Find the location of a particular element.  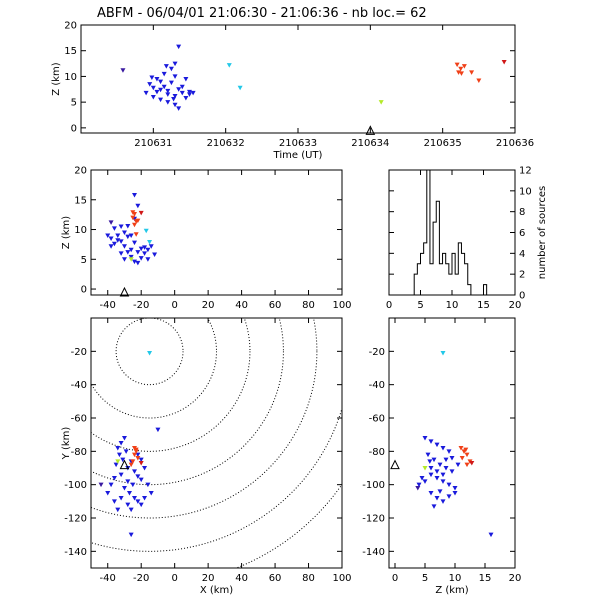

y-axis-label: number of sources is located at coordinates (542, 232).